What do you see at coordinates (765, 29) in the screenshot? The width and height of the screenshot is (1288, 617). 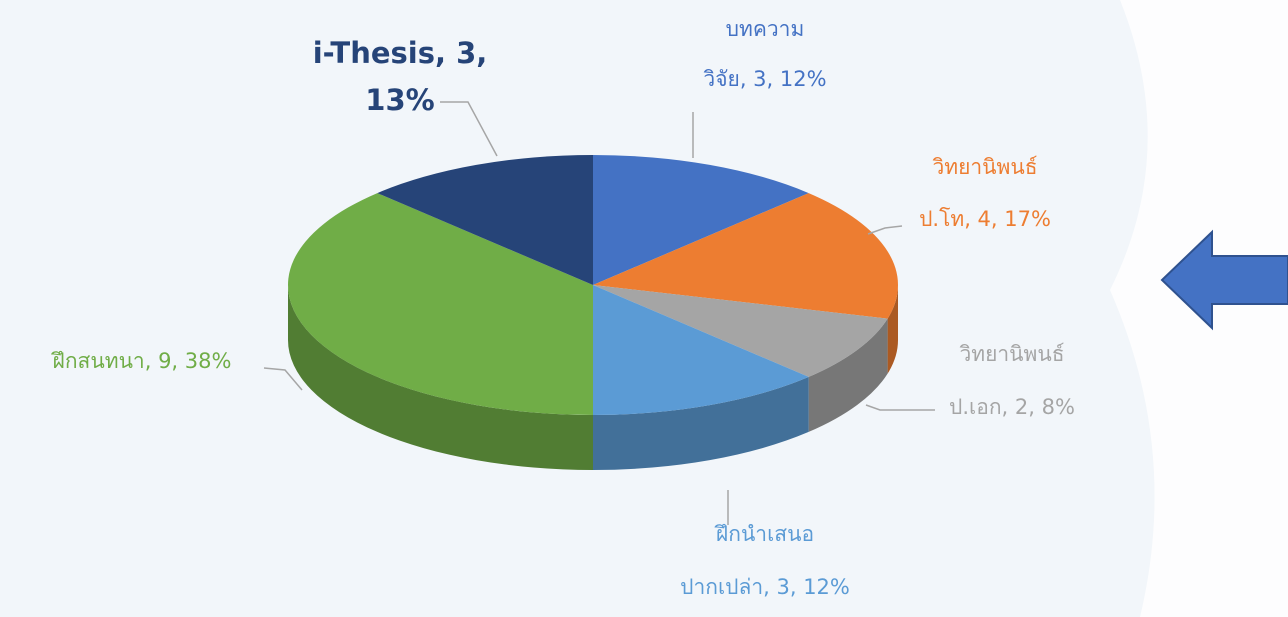 I see `data-label: บทความ` at bounding box center [765, 29].